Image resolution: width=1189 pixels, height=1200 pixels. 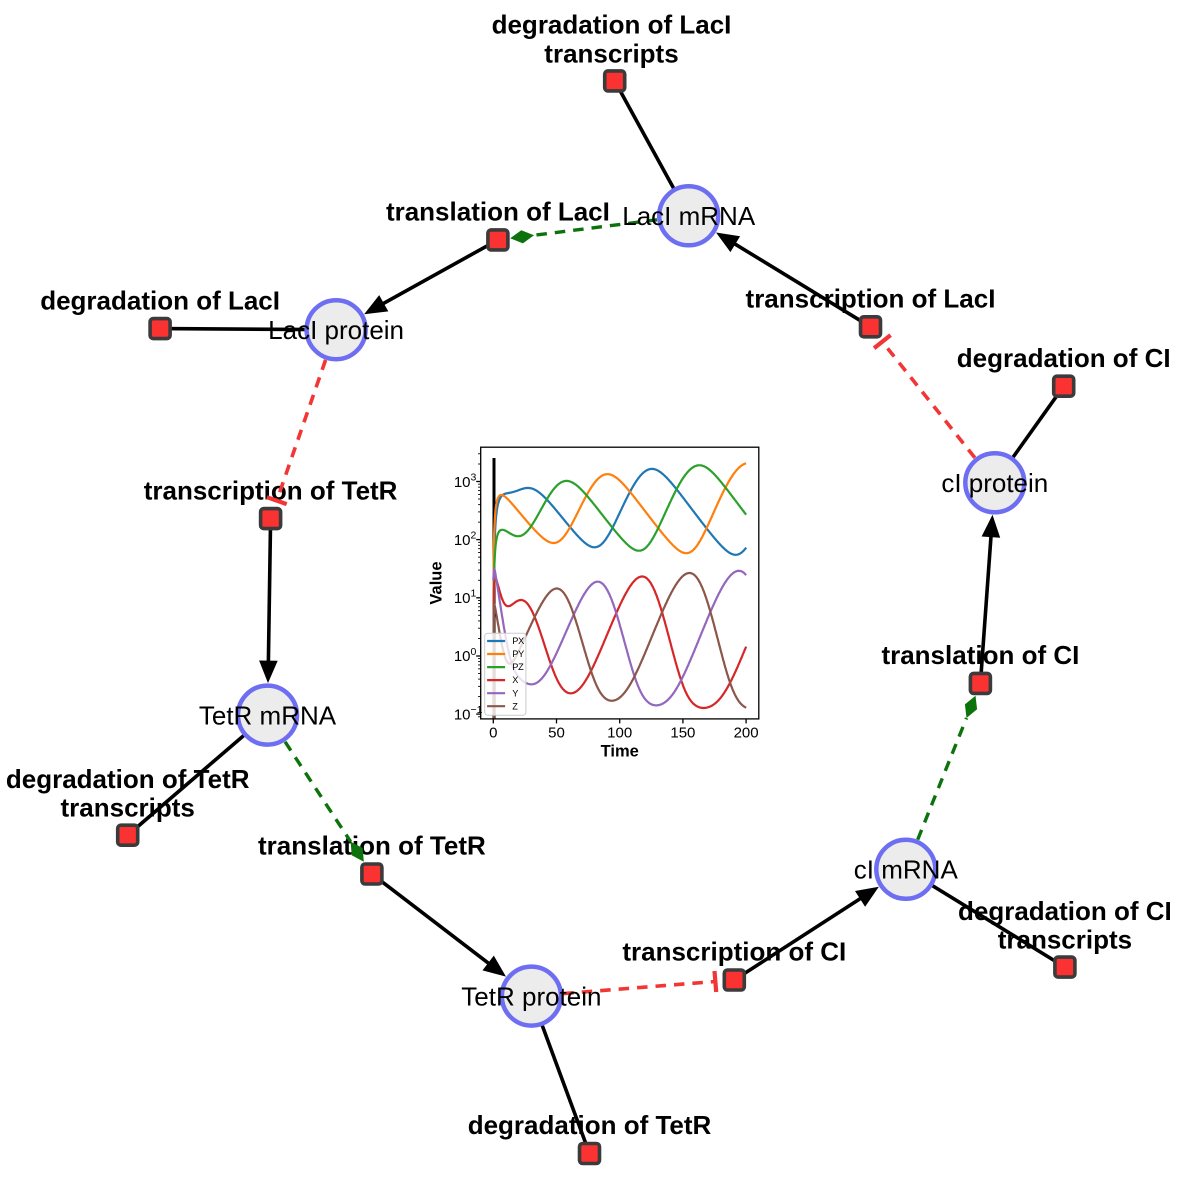 I want to click on svg-text: TetR protein, so click(x=531, y=996).